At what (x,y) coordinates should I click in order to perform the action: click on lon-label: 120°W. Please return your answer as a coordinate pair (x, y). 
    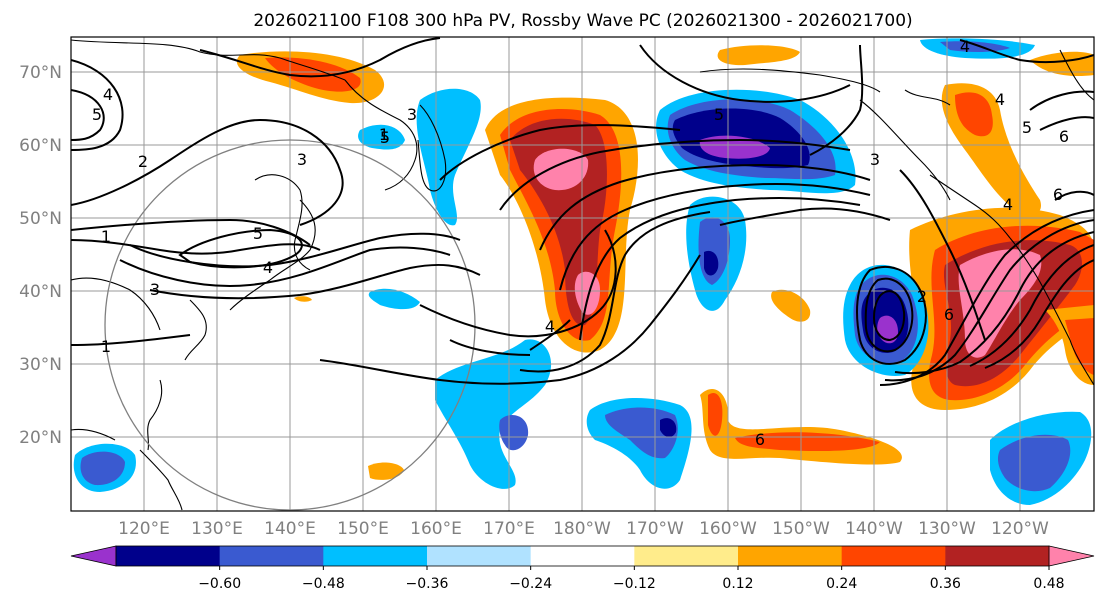
    Looking at the image, I should click on (1020, 529).